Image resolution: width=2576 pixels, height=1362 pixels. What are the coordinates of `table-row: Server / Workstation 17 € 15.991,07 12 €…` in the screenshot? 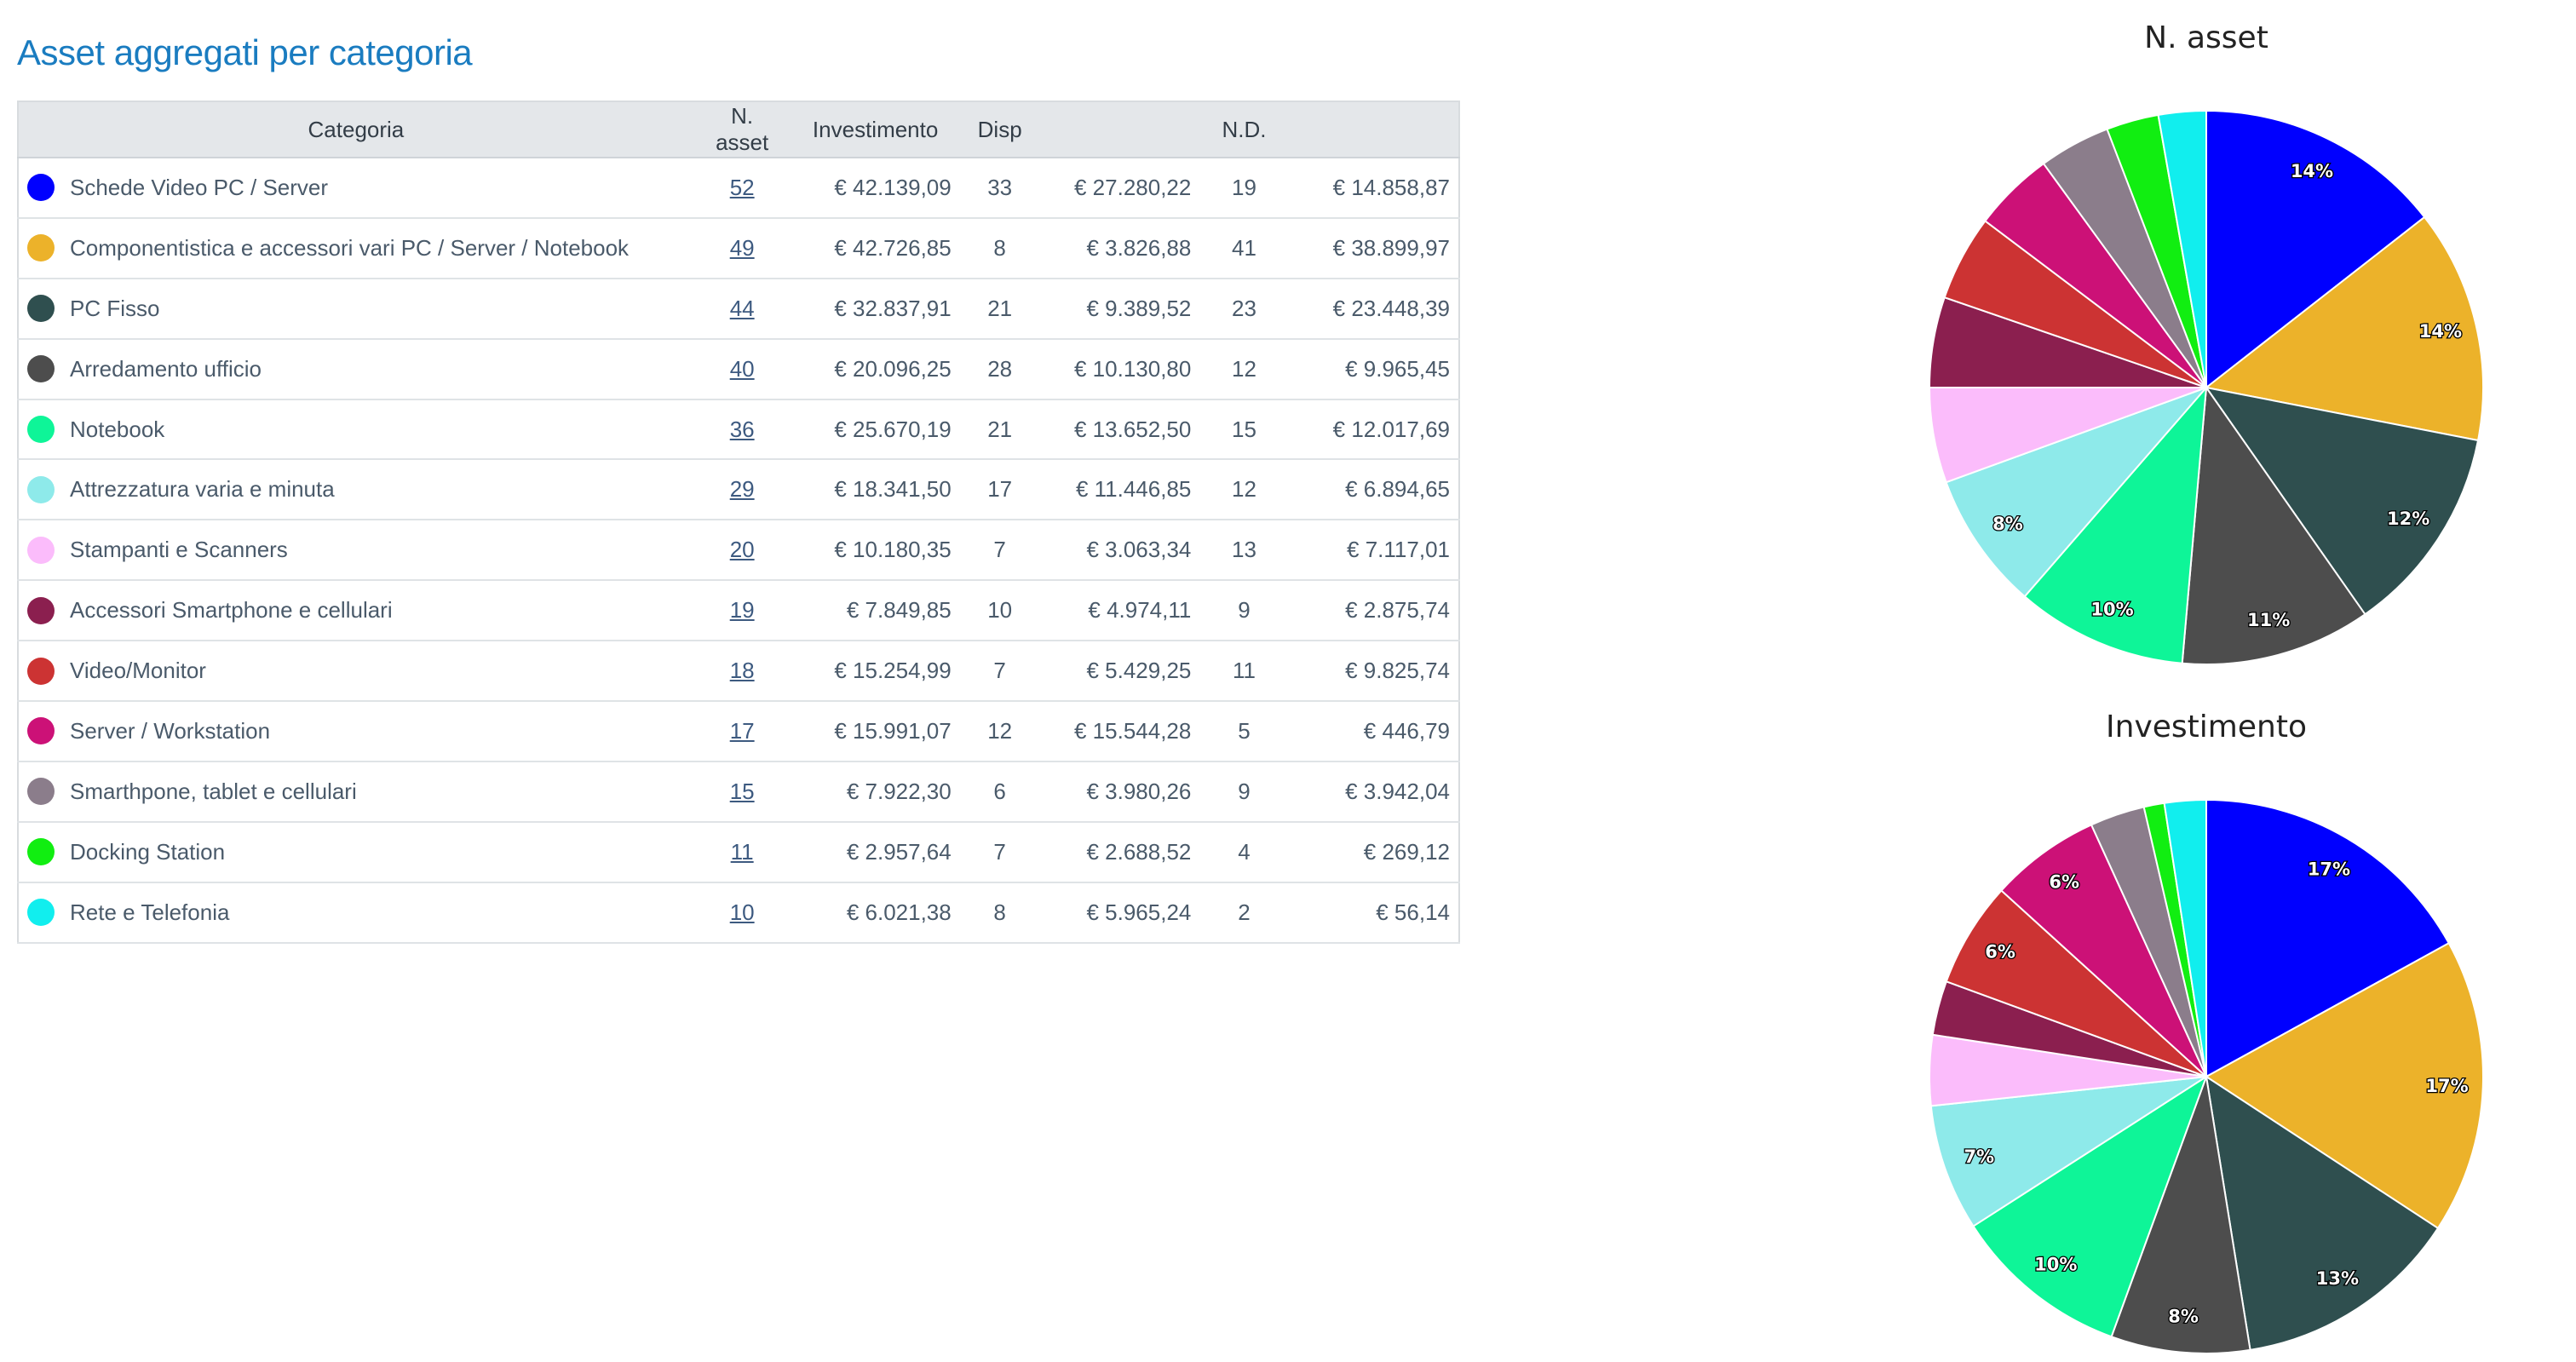 It's located at (739, 731).